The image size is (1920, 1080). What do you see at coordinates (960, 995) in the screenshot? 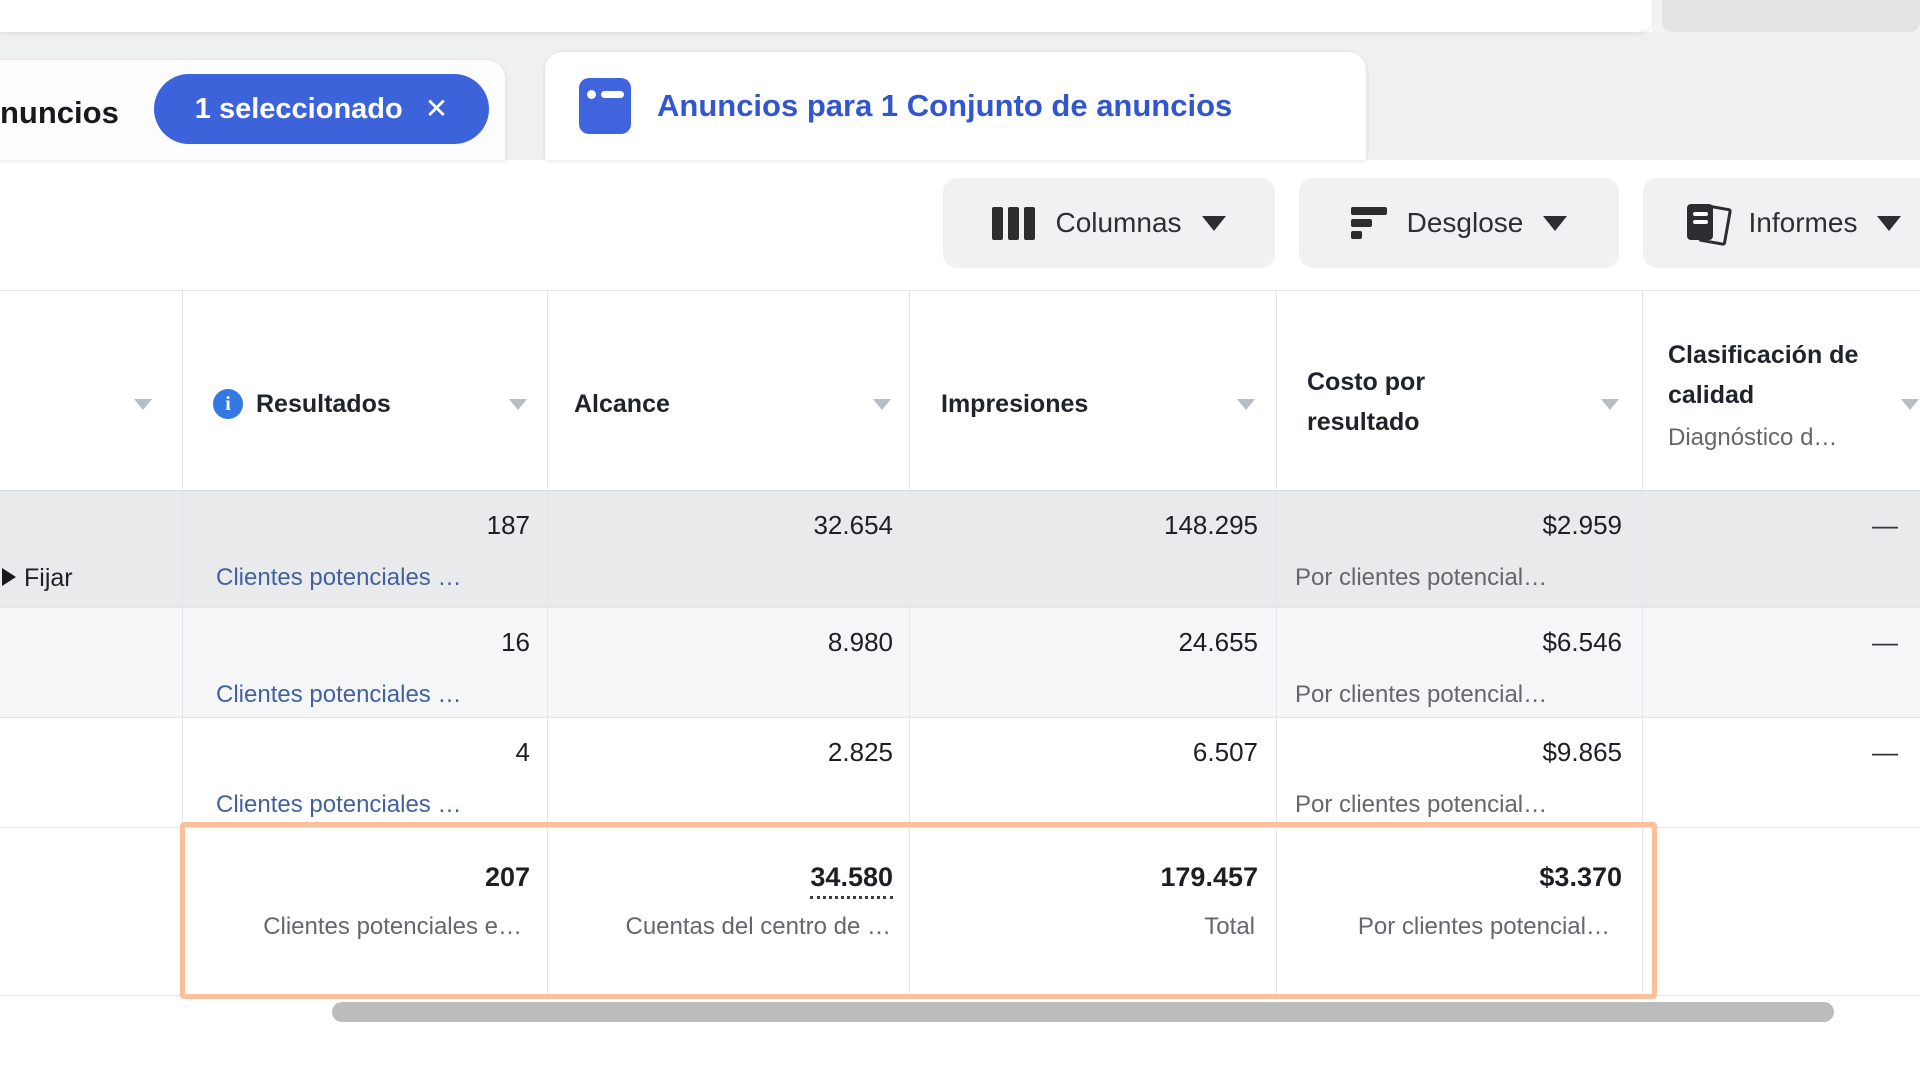
I see `table-bottom-border` at bounding box center [960, 995].